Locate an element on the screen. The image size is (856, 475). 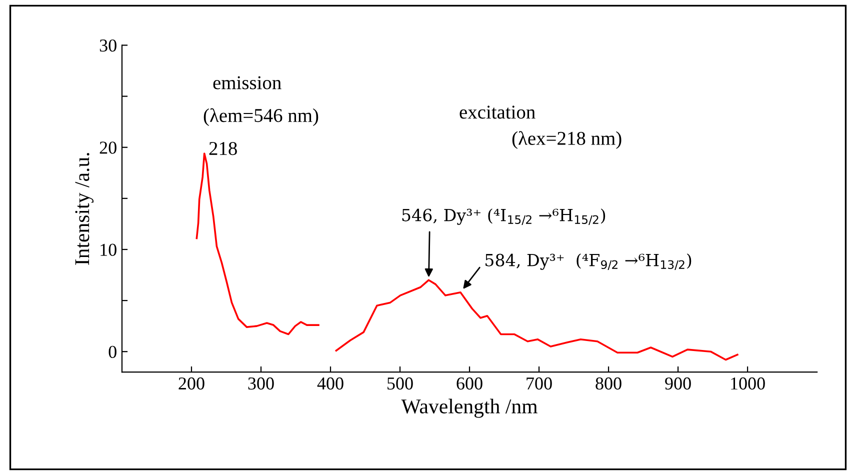
y-tick-label: 0 is located at coordinates (112, 352).